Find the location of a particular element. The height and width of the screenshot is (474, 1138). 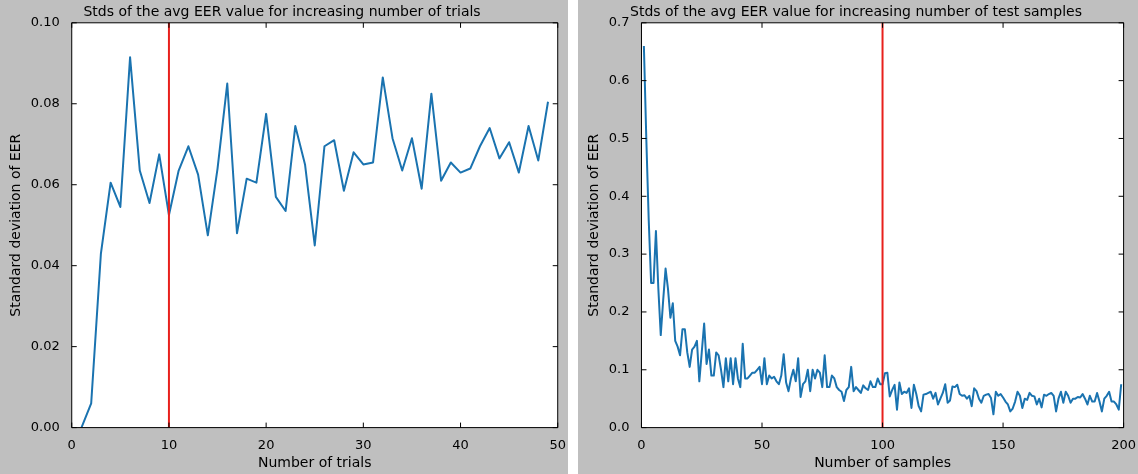

y-tick-label: 0.04 is located at coordinates (45, 265).